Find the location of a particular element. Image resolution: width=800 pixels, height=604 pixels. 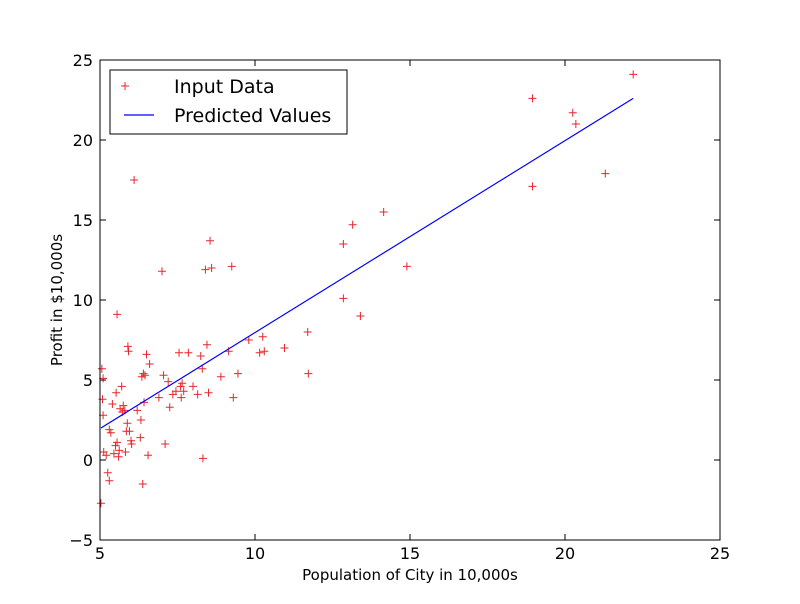

legend-marker-plus is located at coordinates (125, 86).